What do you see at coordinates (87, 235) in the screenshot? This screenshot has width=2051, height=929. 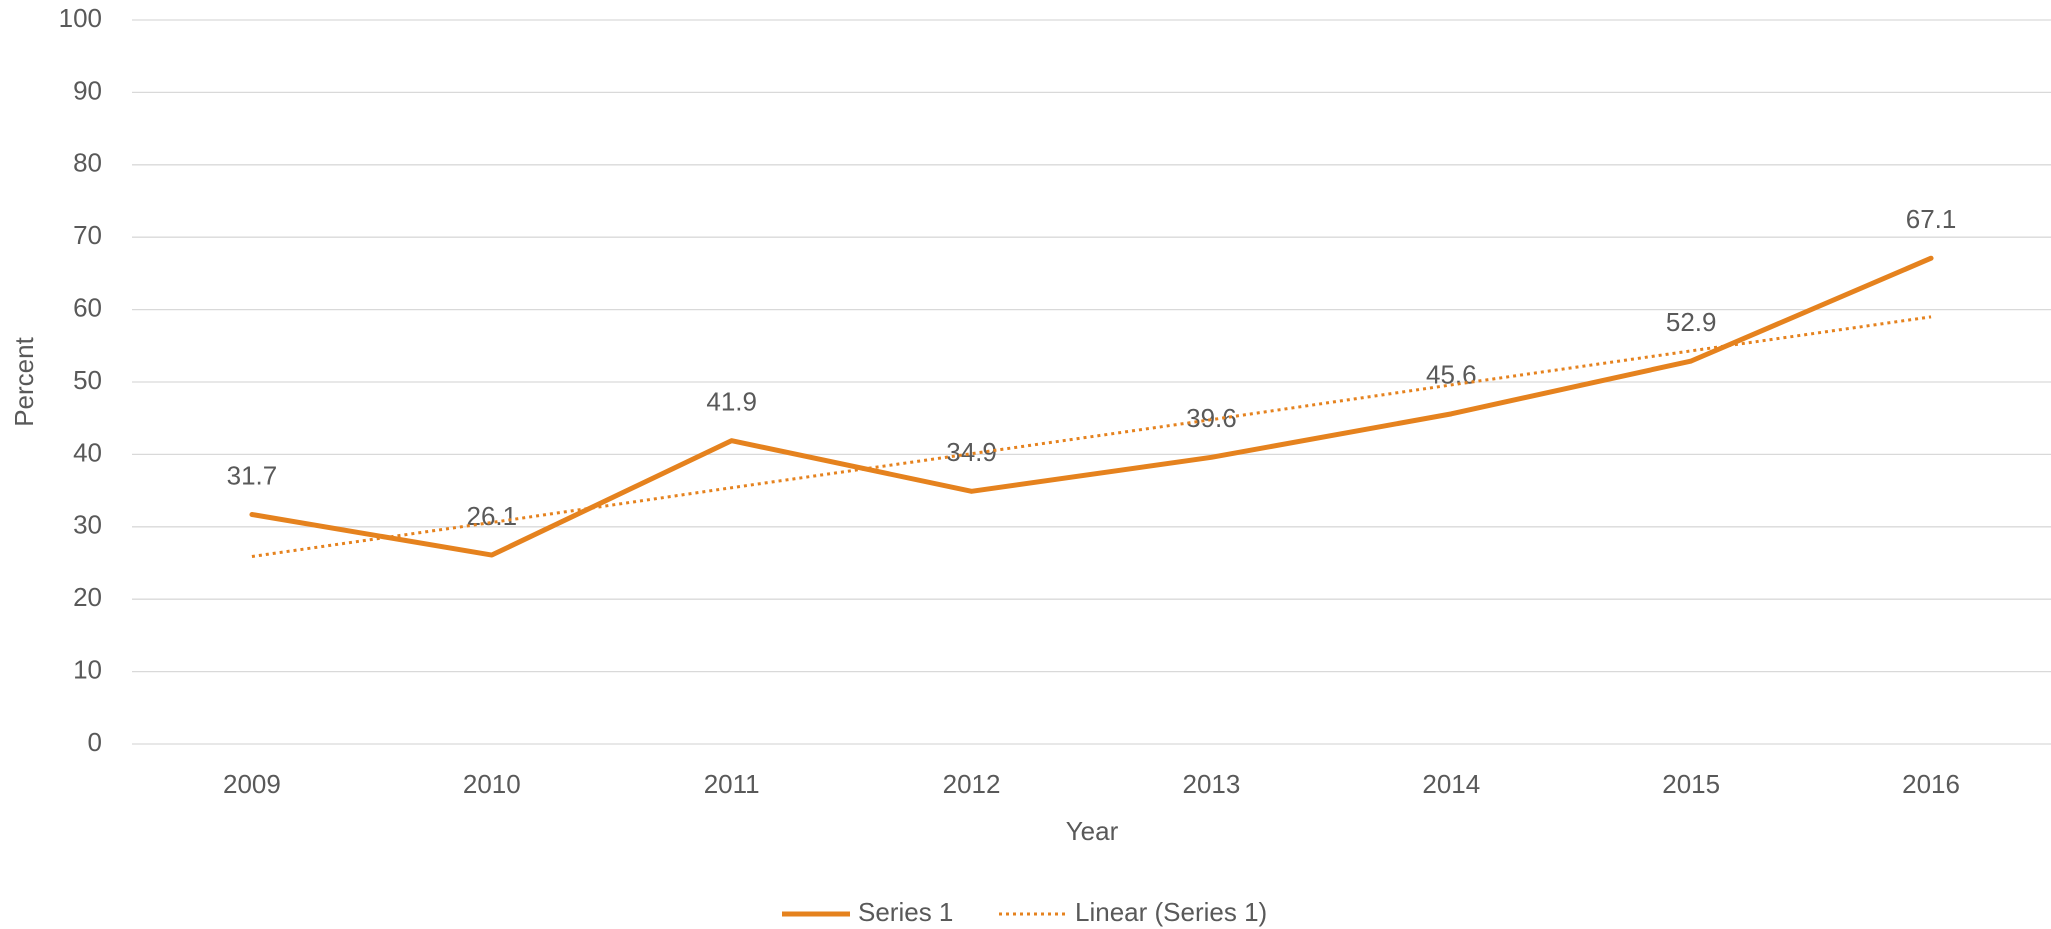 I see `y-tick-label: 70` at bounding box center [87, 235].